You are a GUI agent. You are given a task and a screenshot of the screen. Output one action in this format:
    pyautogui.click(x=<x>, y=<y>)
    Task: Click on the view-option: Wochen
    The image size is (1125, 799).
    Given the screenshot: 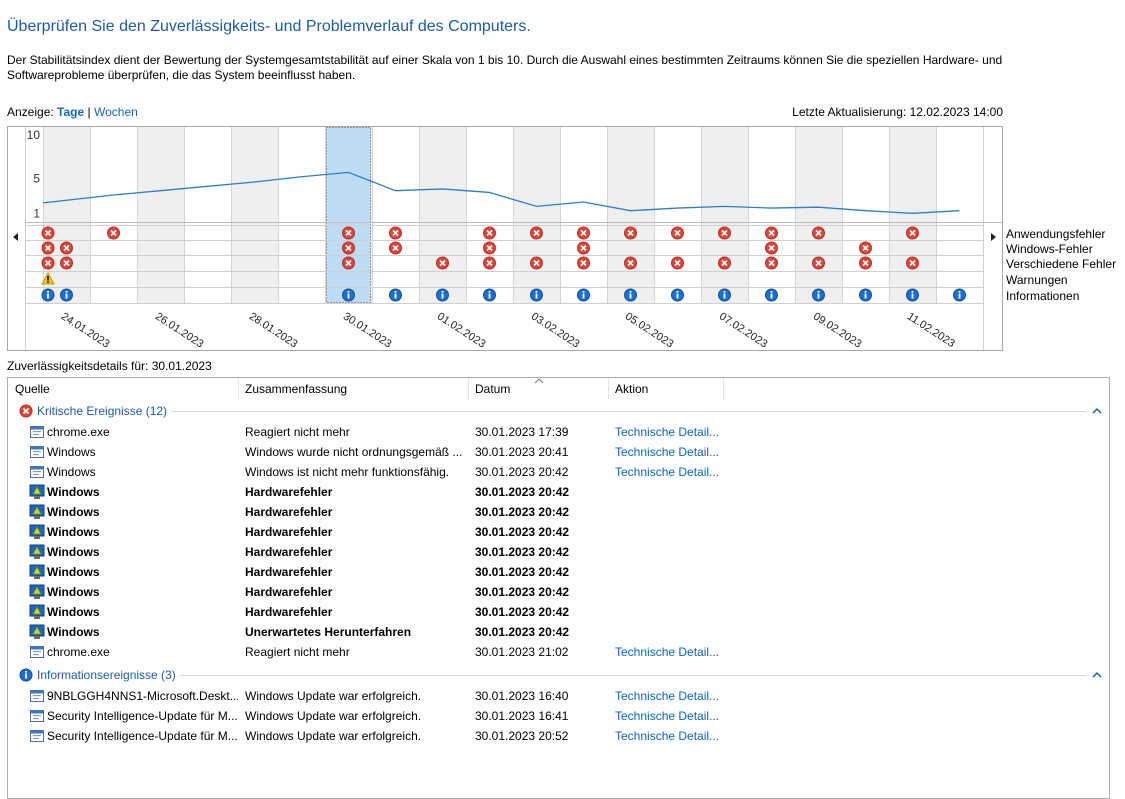 What is the action you would take?
    pyautogui.click(x=115, y=112)
    